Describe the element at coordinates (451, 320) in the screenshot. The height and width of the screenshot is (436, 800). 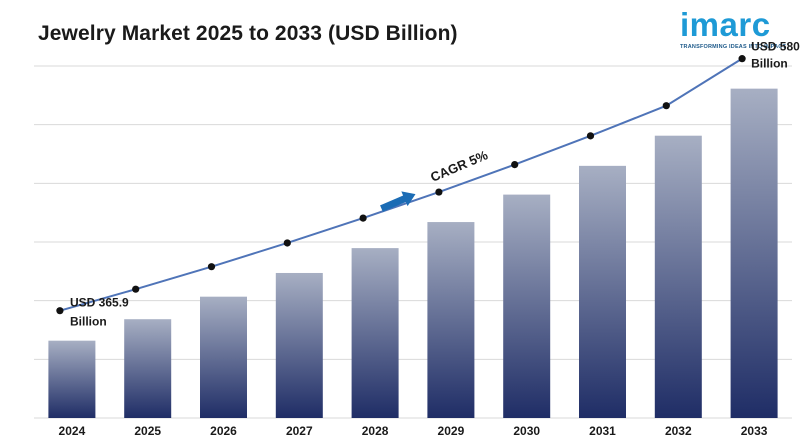
I see `bar-2029` at that location.